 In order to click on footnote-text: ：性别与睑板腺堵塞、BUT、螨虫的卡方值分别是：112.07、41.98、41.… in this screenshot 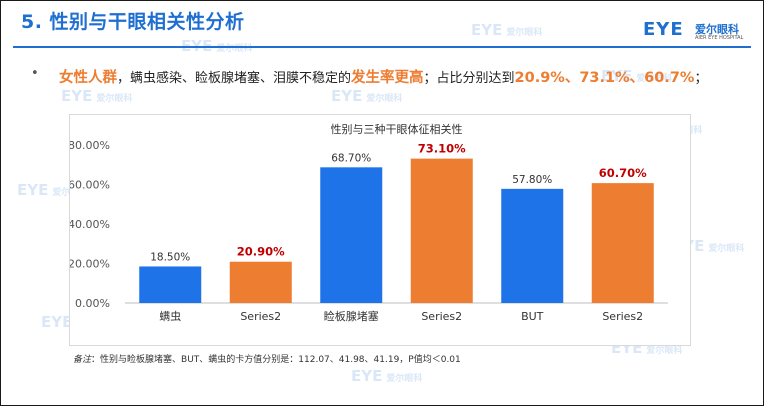, I will do `click(276, 360)`.